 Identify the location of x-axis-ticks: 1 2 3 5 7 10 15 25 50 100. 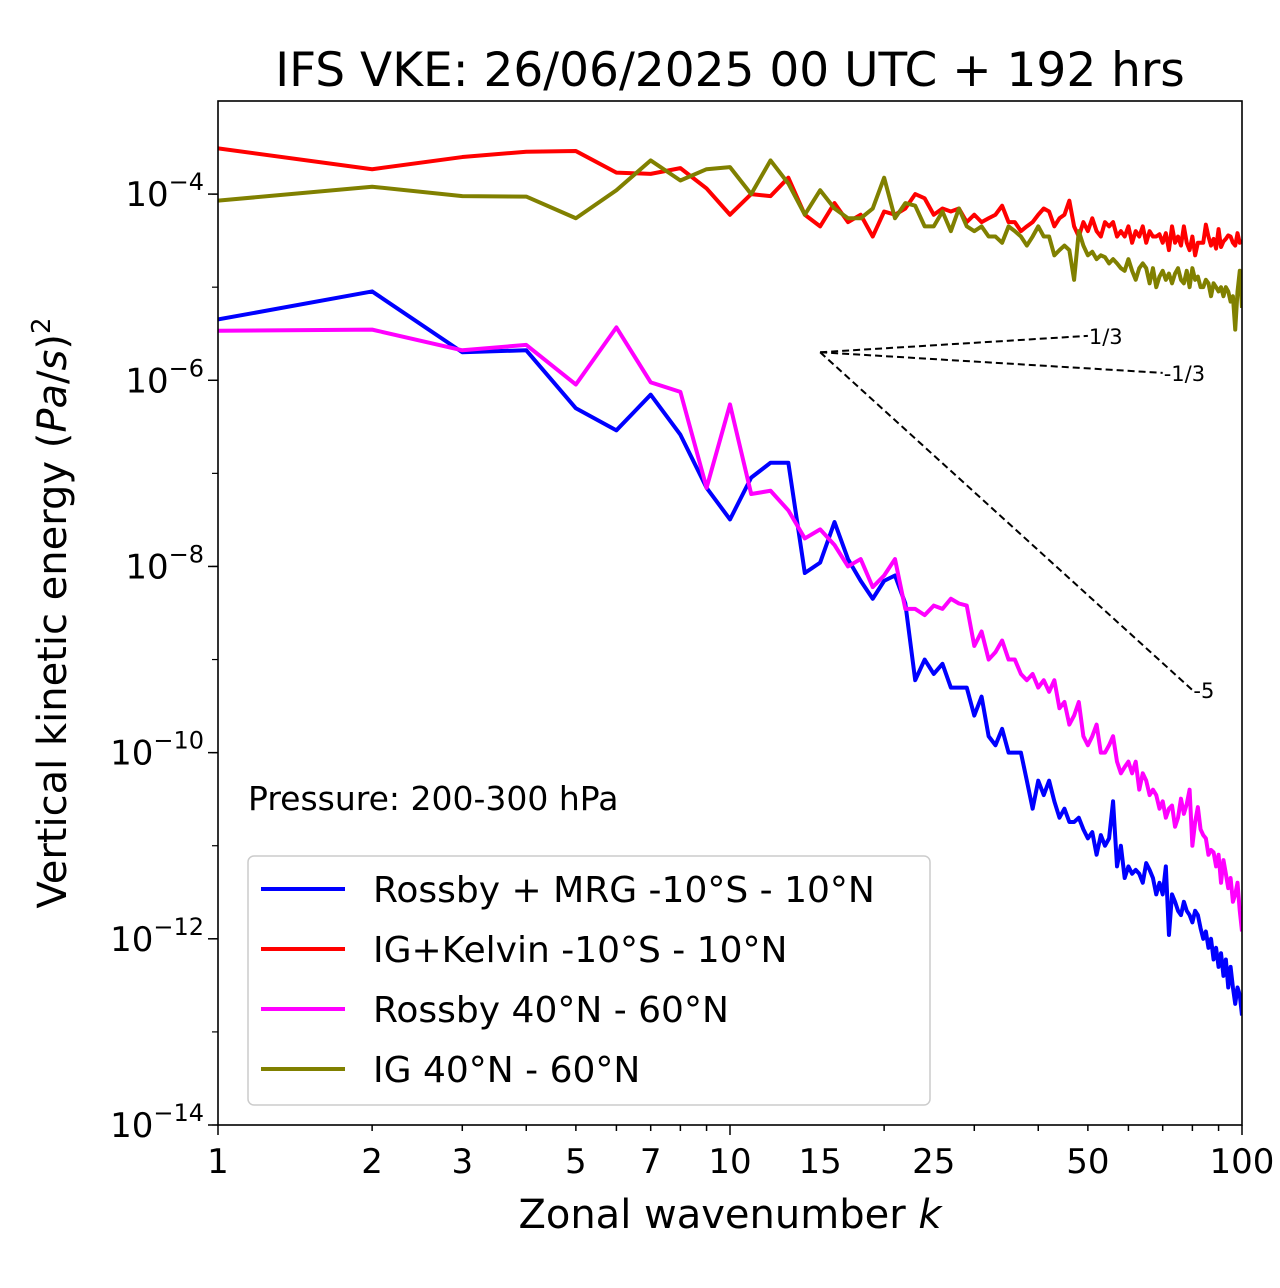
(740, 1153).